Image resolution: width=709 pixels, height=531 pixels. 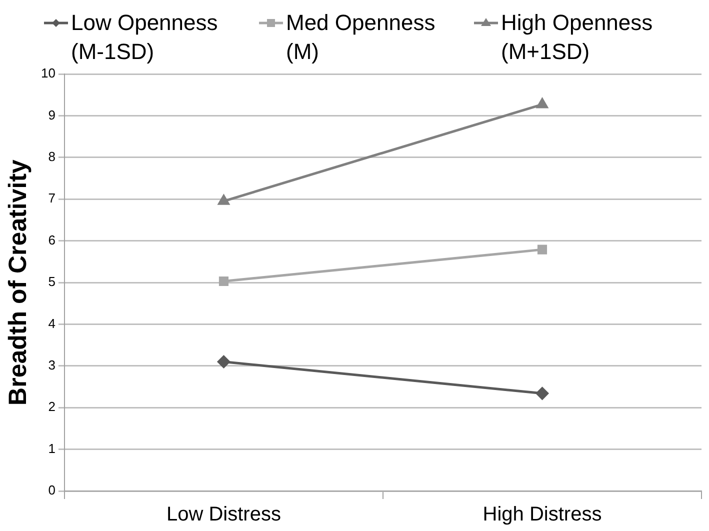 What do you see at coordinates (52, 490) in the screenshot?
I see `y-tick-label: 0` at bounding box center [52, 490].